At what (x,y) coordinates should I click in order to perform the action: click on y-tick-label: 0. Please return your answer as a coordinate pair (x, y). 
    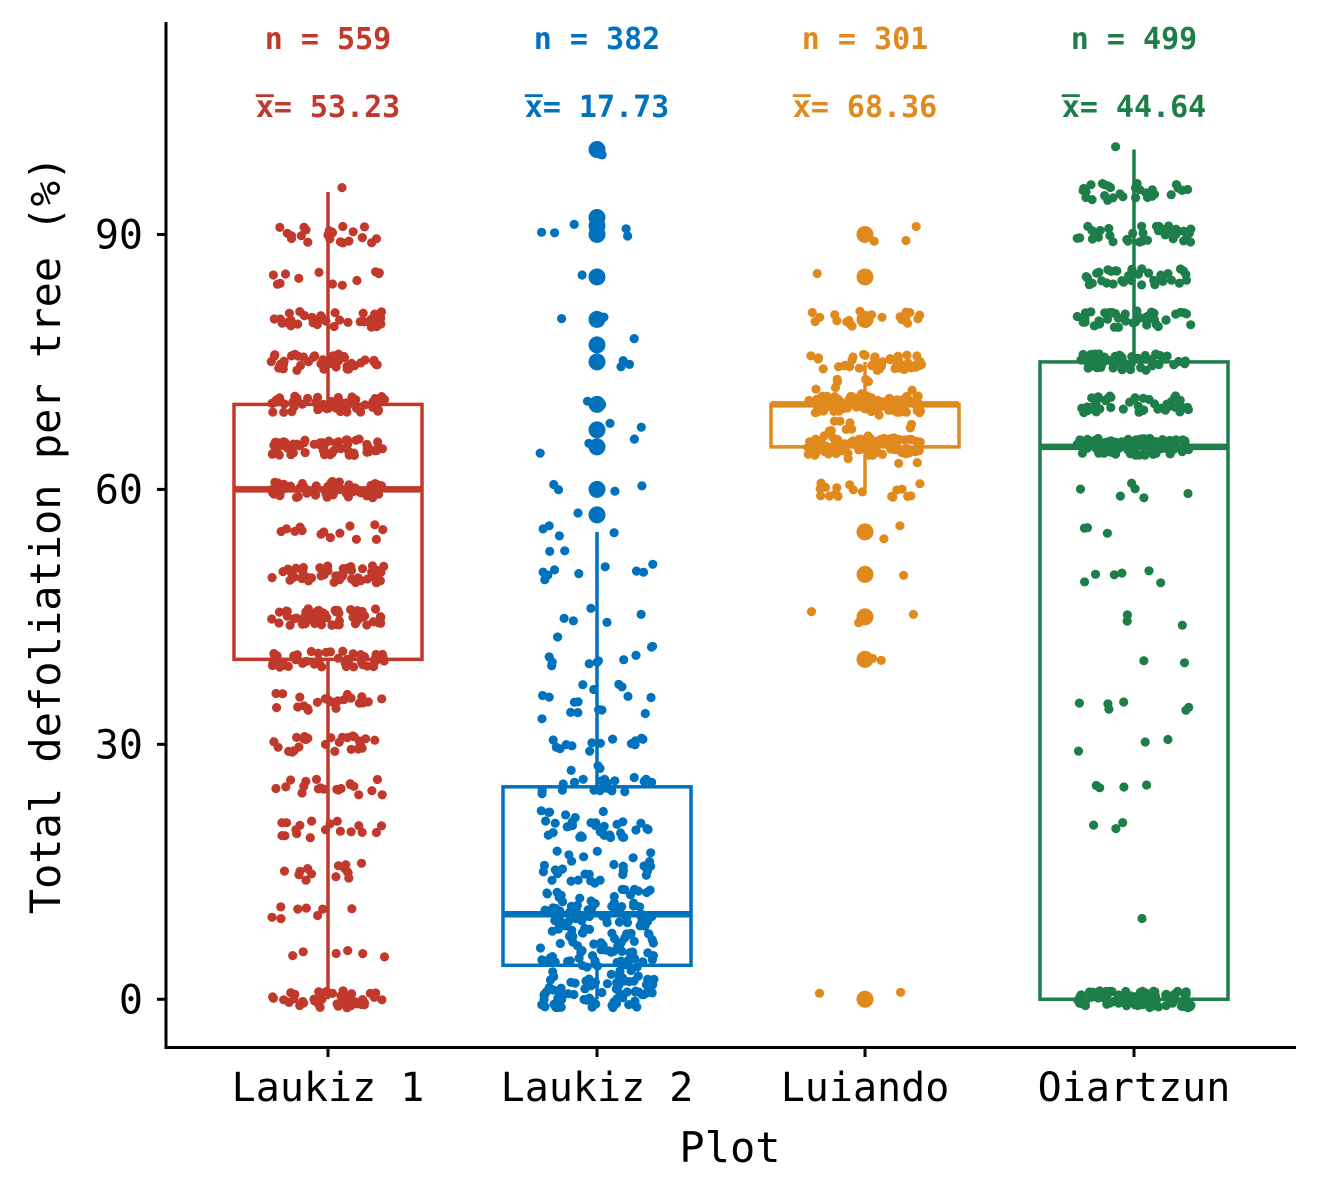
    Looking at the image, I should click on (131, 1000).